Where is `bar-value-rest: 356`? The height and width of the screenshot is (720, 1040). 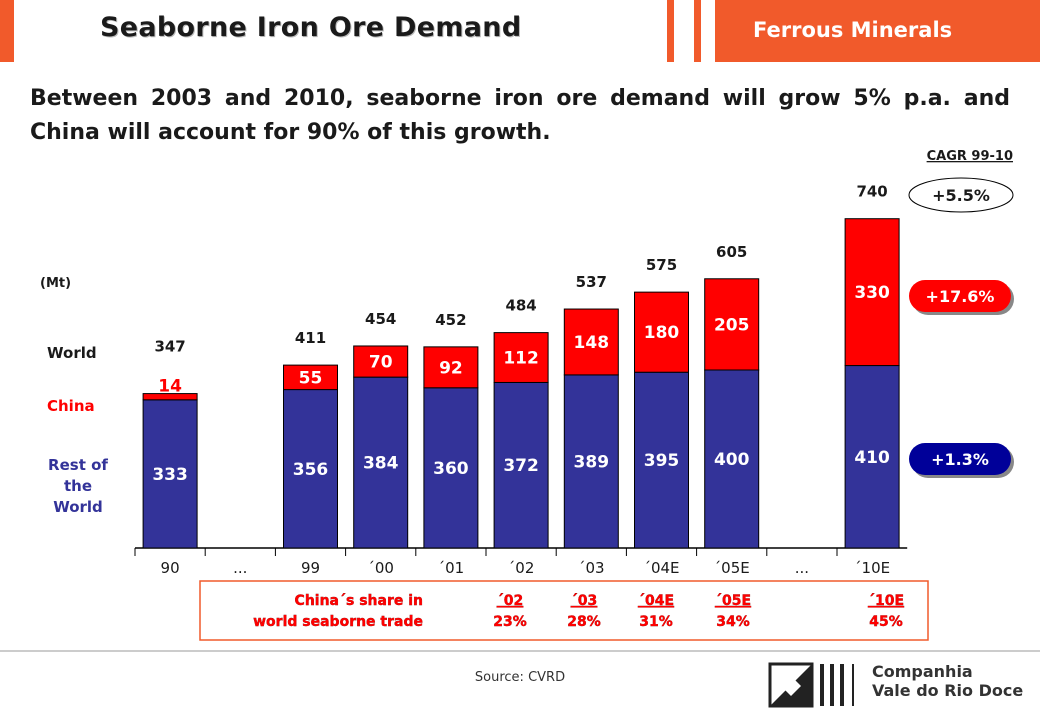 bar-value-rest: 356 is located at coordinates (311, 470).